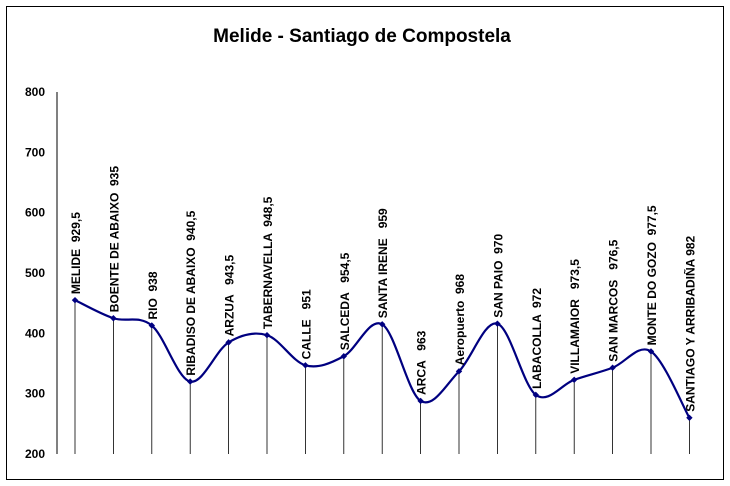  Describe the element at coordinates (614, 300) in the screenshot. I see `point-label: SAN MARCOS 976,5` at that location.